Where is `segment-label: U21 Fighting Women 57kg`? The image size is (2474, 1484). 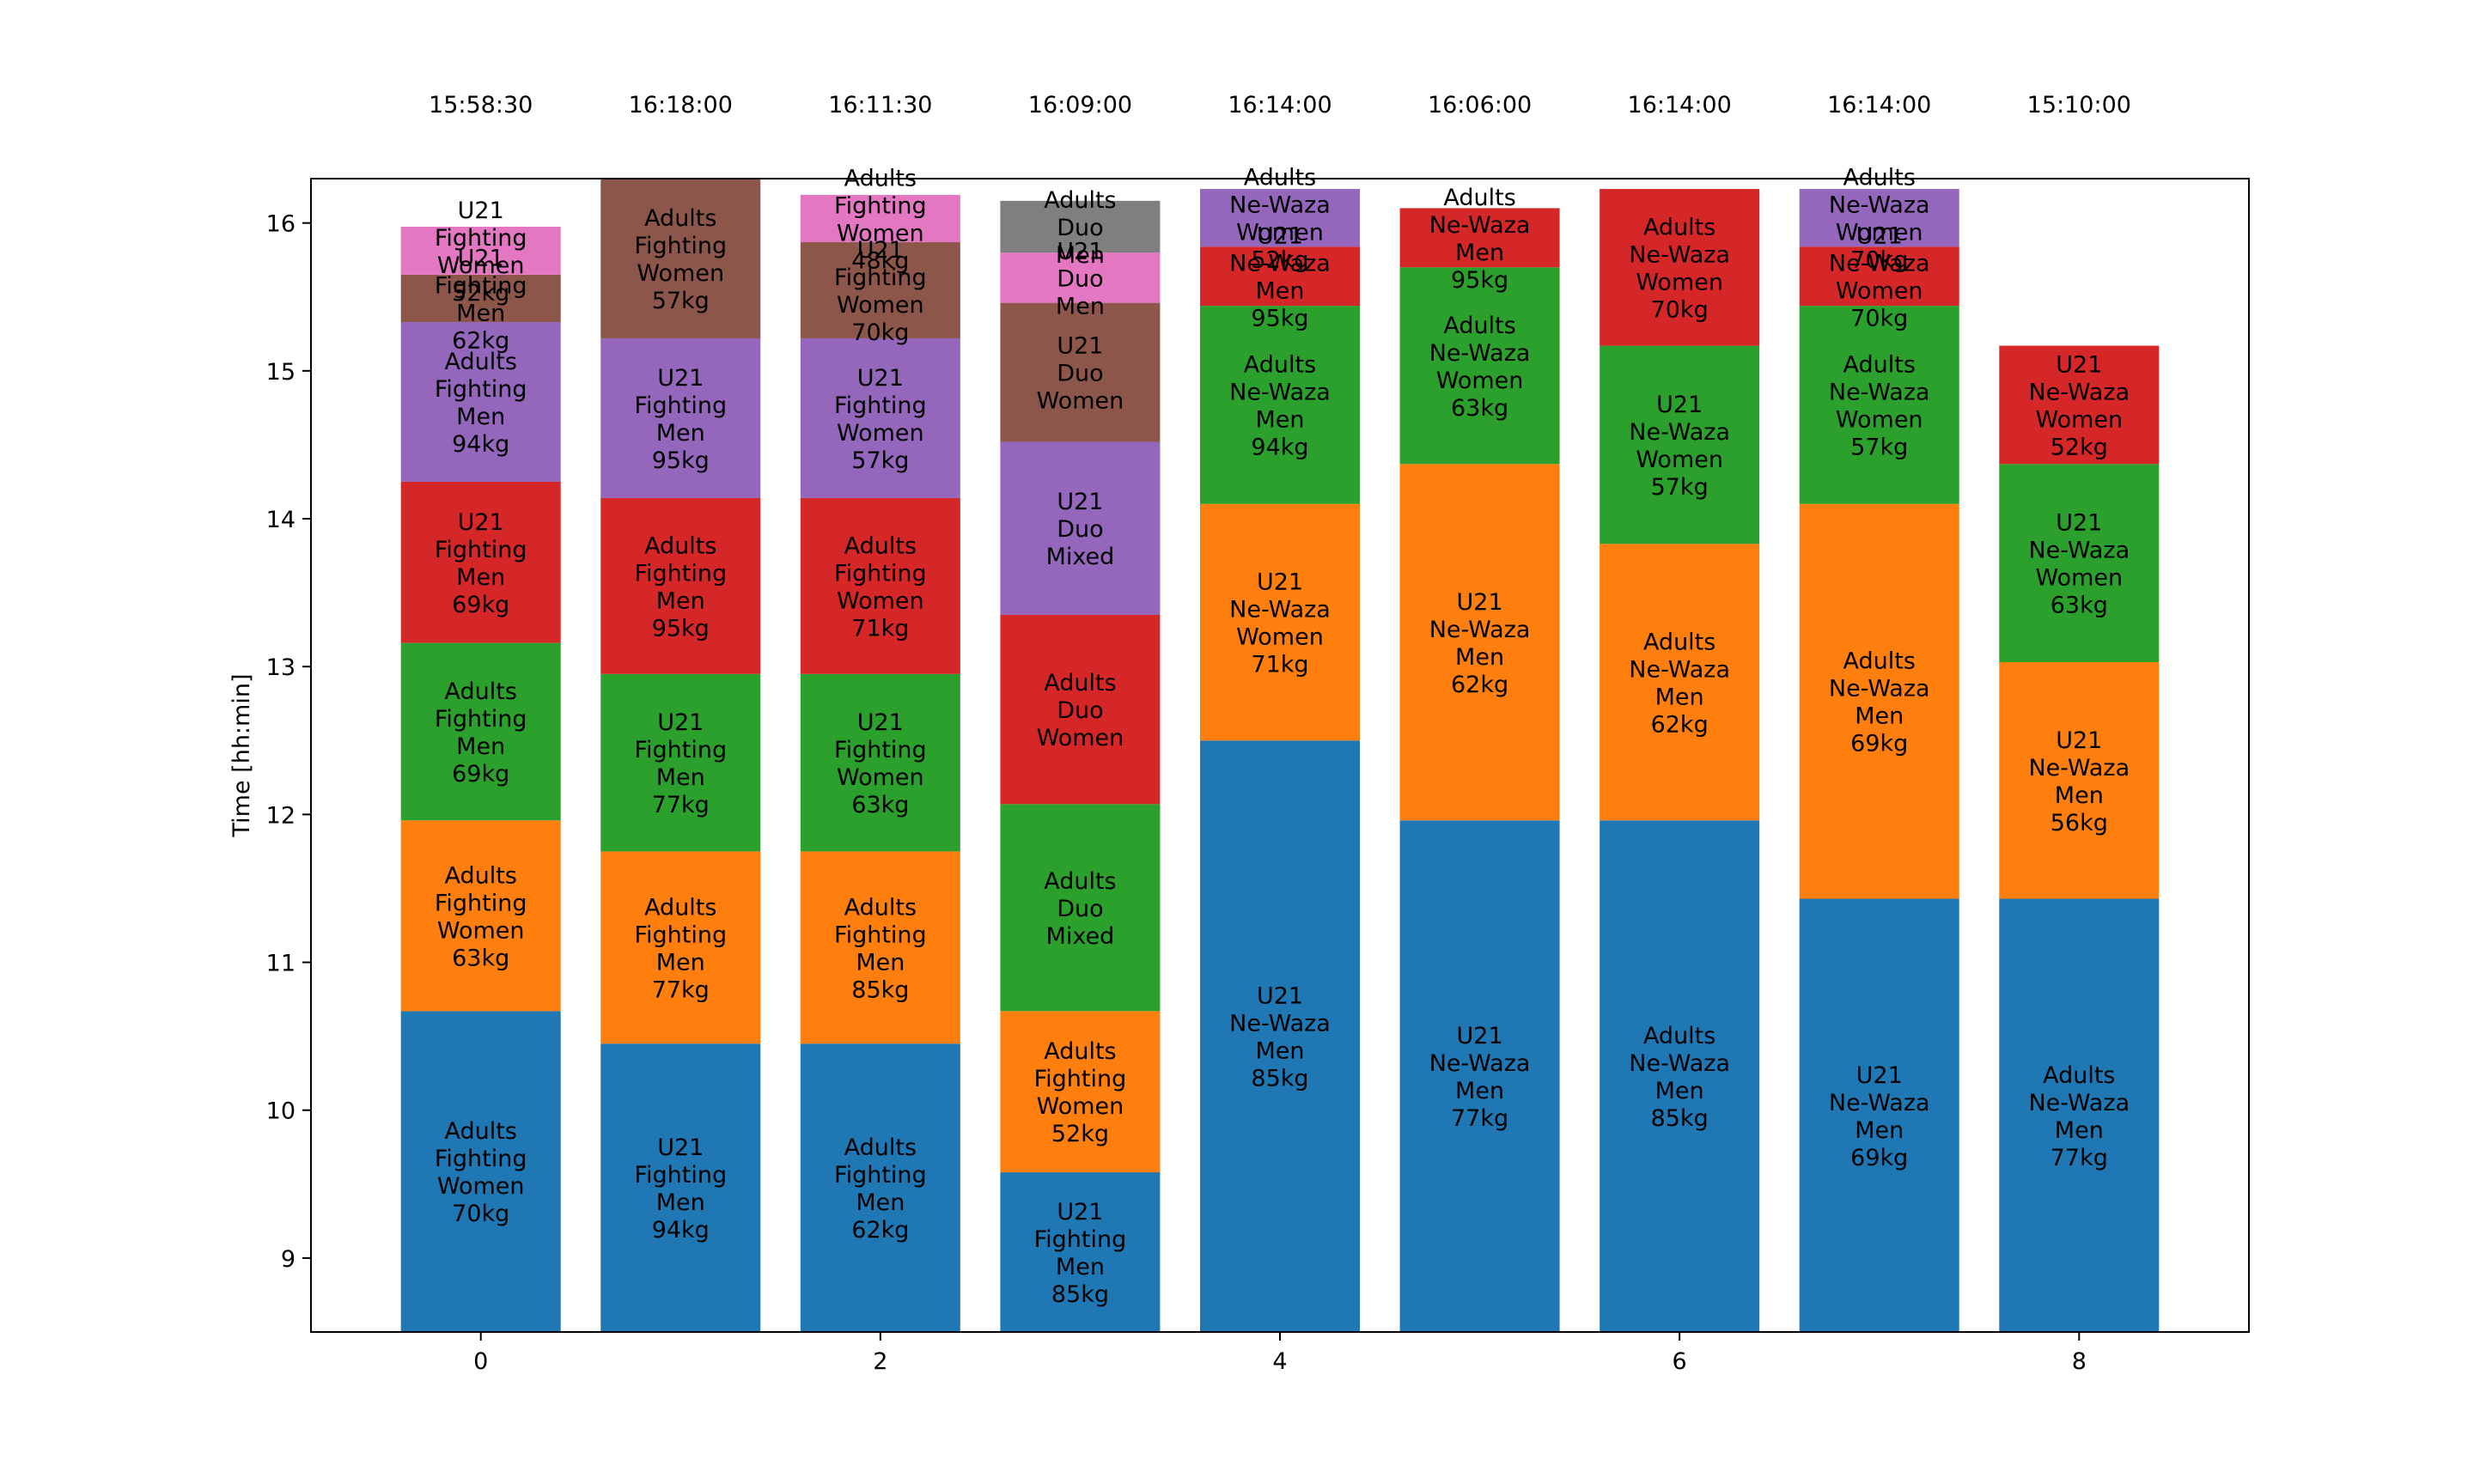 segment-label: U21 Fighting Women 57kg is located at coordinates (880, 420).